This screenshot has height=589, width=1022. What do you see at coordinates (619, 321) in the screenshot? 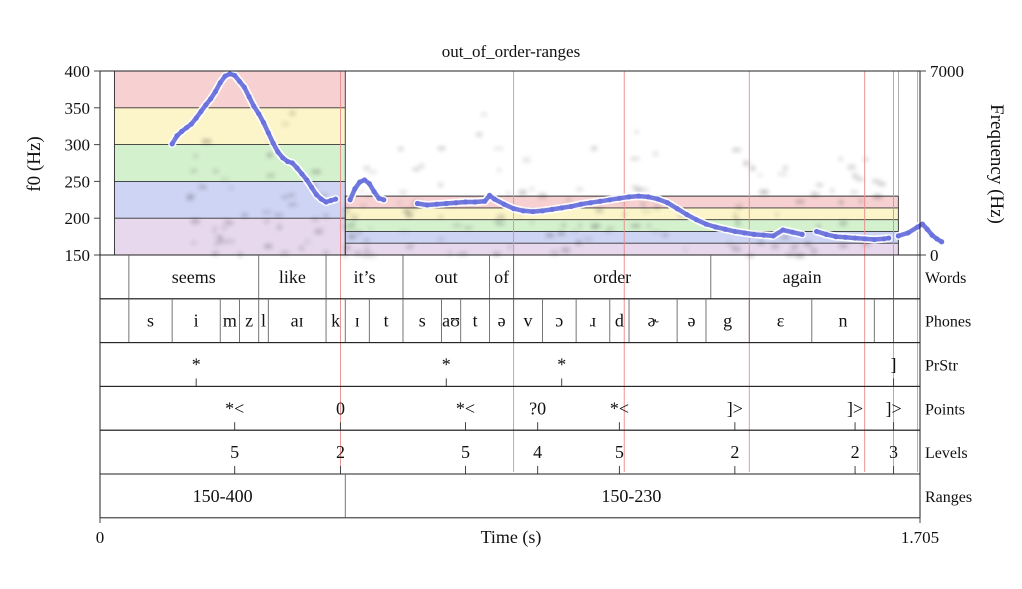
I see `tier-label: d` at bounding box center [619, 321].